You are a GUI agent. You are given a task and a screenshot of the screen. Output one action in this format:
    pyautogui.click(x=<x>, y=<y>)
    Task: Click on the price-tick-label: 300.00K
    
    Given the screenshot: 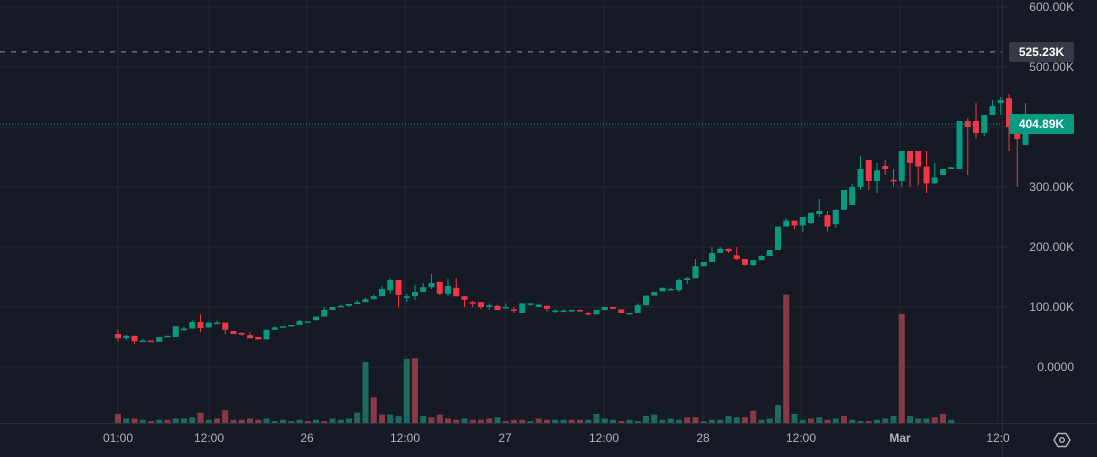 What is the action you would take?
    pyautogui.click(x=1051, y=187)
    